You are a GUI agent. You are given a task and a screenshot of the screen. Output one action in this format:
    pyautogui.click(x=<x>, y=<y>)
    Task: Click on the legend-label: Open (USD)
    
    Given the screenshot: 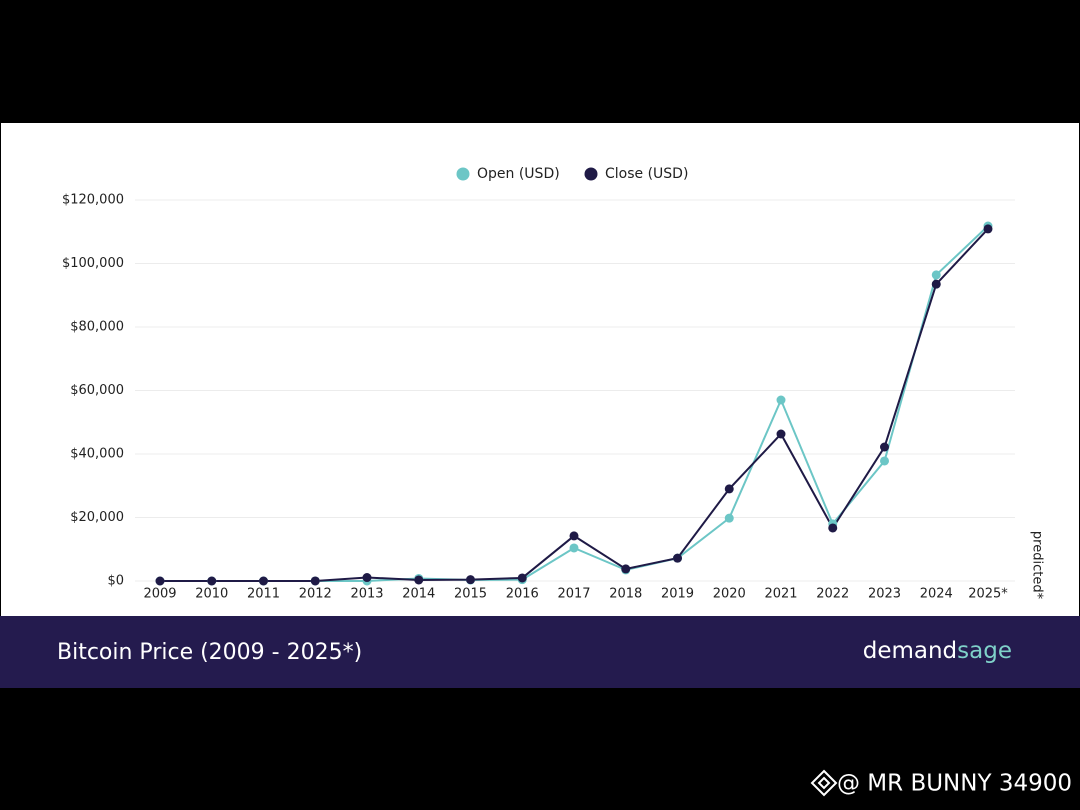 What is the action you would take?
    pyautogui.click(x=518, y=174)
    